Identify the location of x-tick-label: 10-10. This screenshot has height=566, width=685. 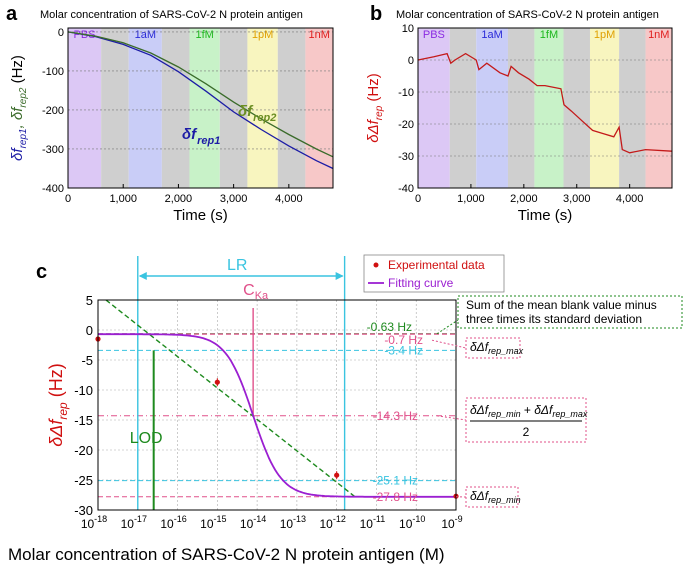
(412, 522).